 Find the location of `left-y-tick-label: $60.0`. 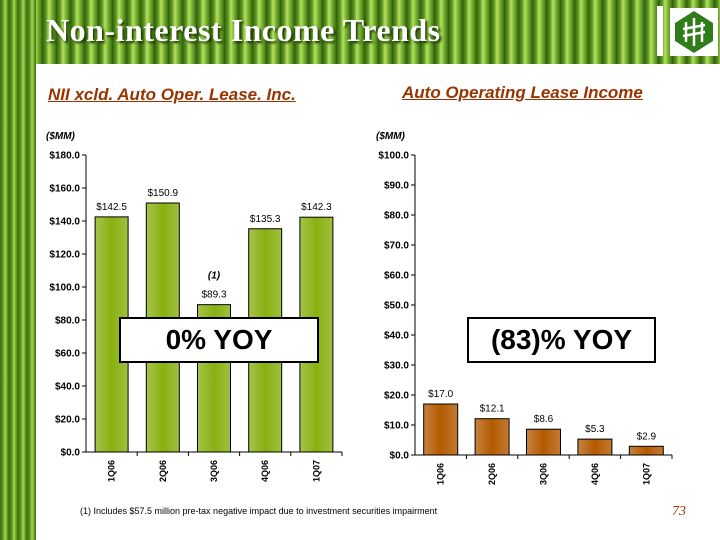

left-y-tick-label: $60.0 is located at coordinates (67, 354).